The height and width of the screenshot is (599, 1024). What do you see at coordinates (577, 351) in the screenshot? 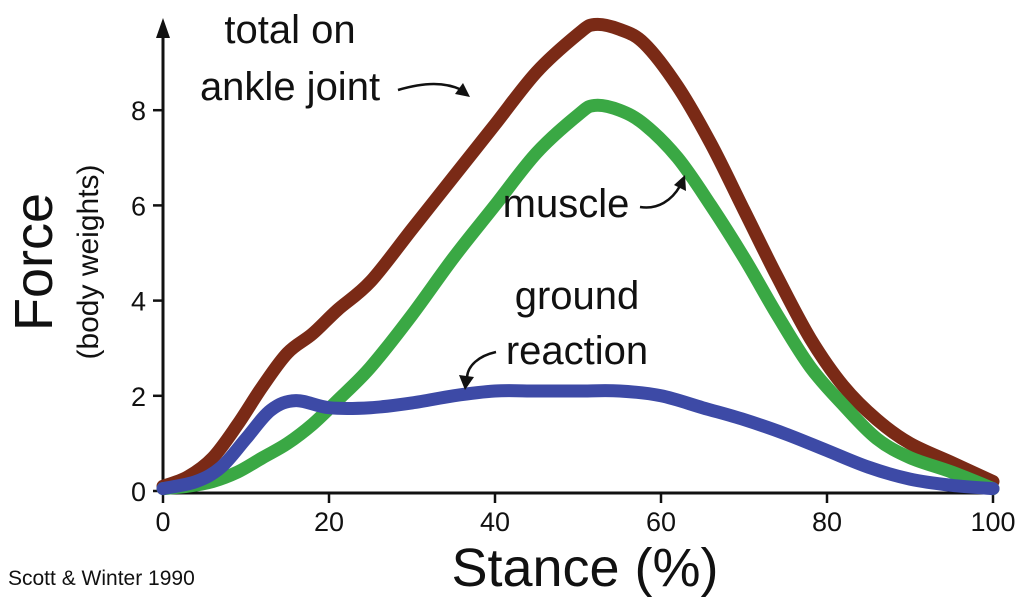
I see `annotation-ground-line2: reaction` at bounding box center [577, 351].